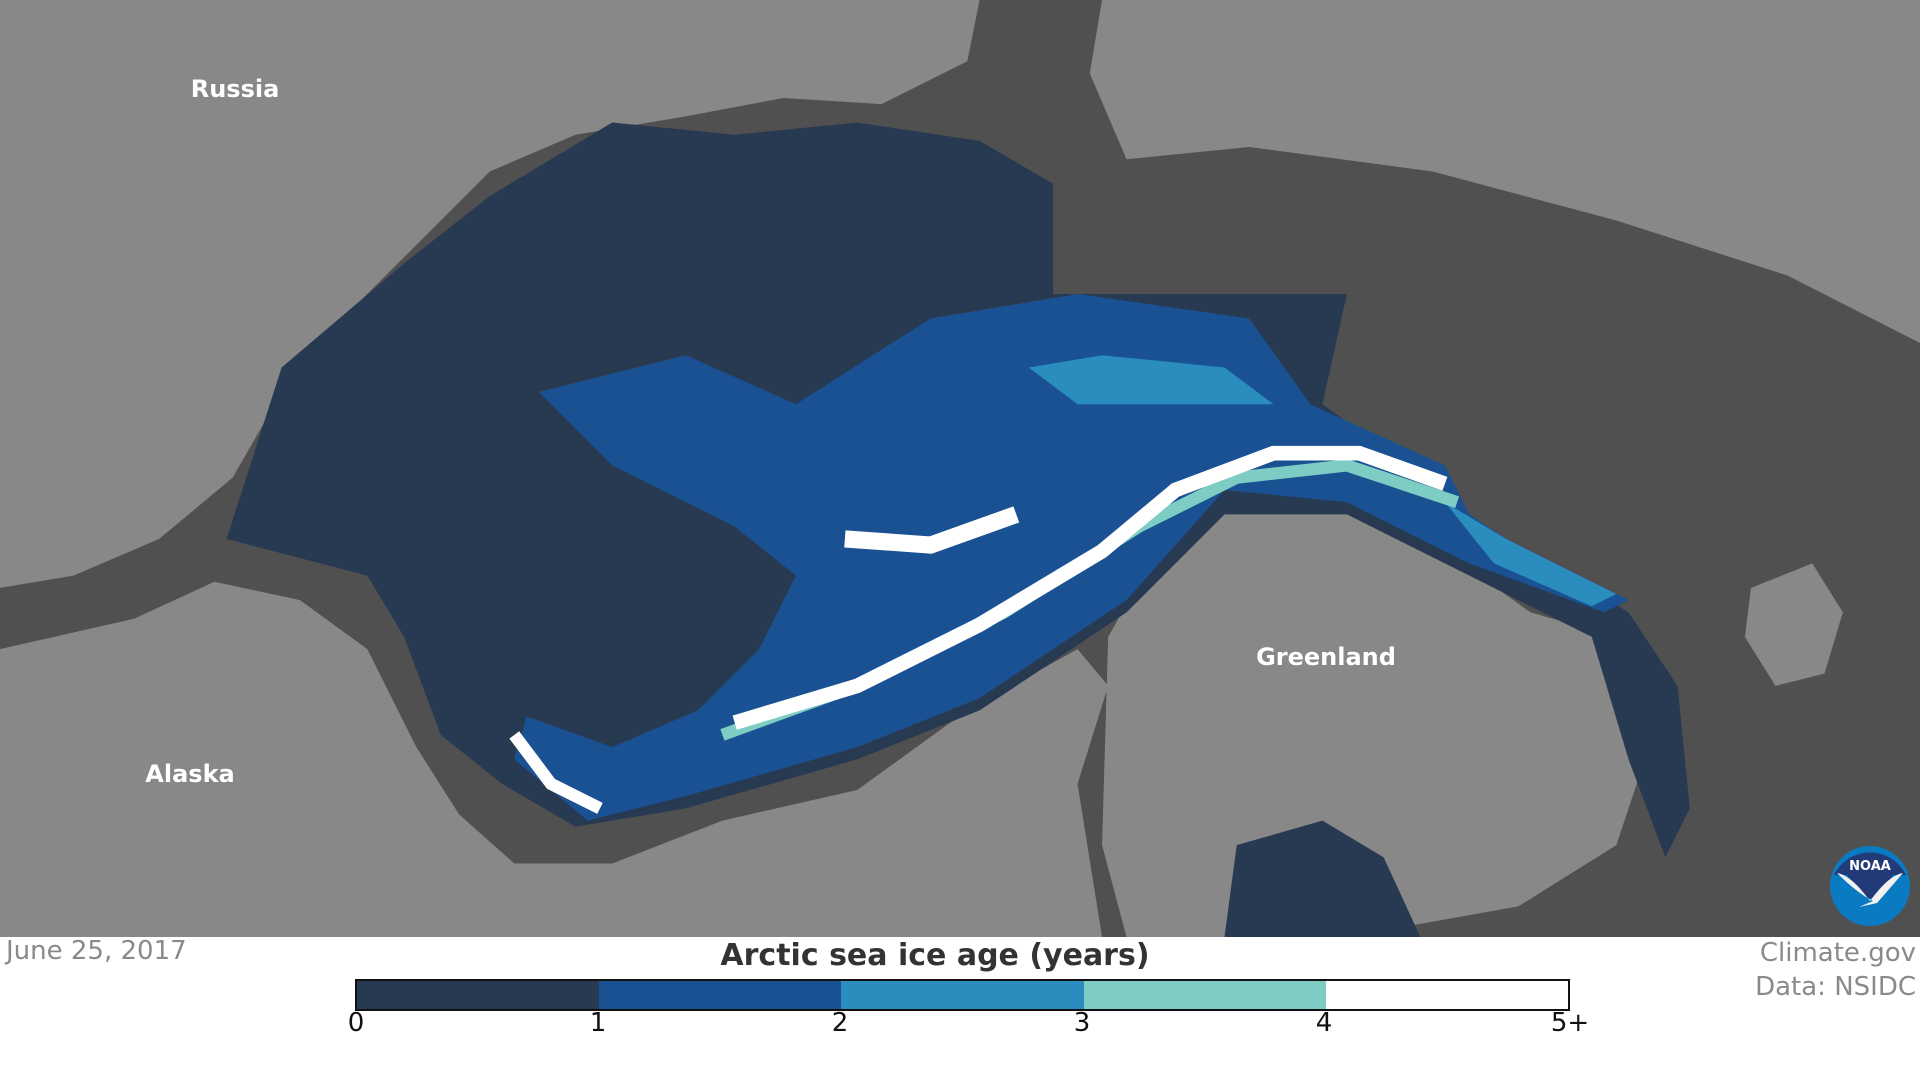 The image size is (1920, 1080). What do you see at coordinates (1082, 1023) in the screenshot?
I see `legend-tick: 3` at bounding box center [1082, 1023].